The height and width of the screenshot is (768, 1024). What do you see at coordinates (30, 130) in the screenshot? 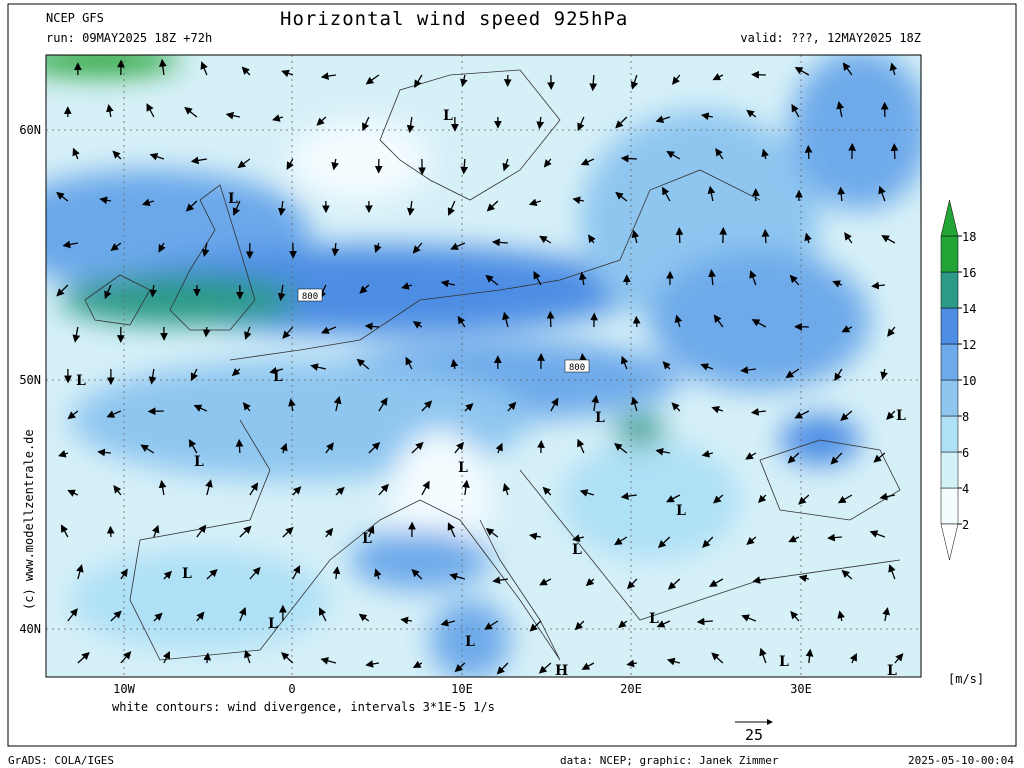
I see `lat-label: 60N` at bounding box center [30, 130].